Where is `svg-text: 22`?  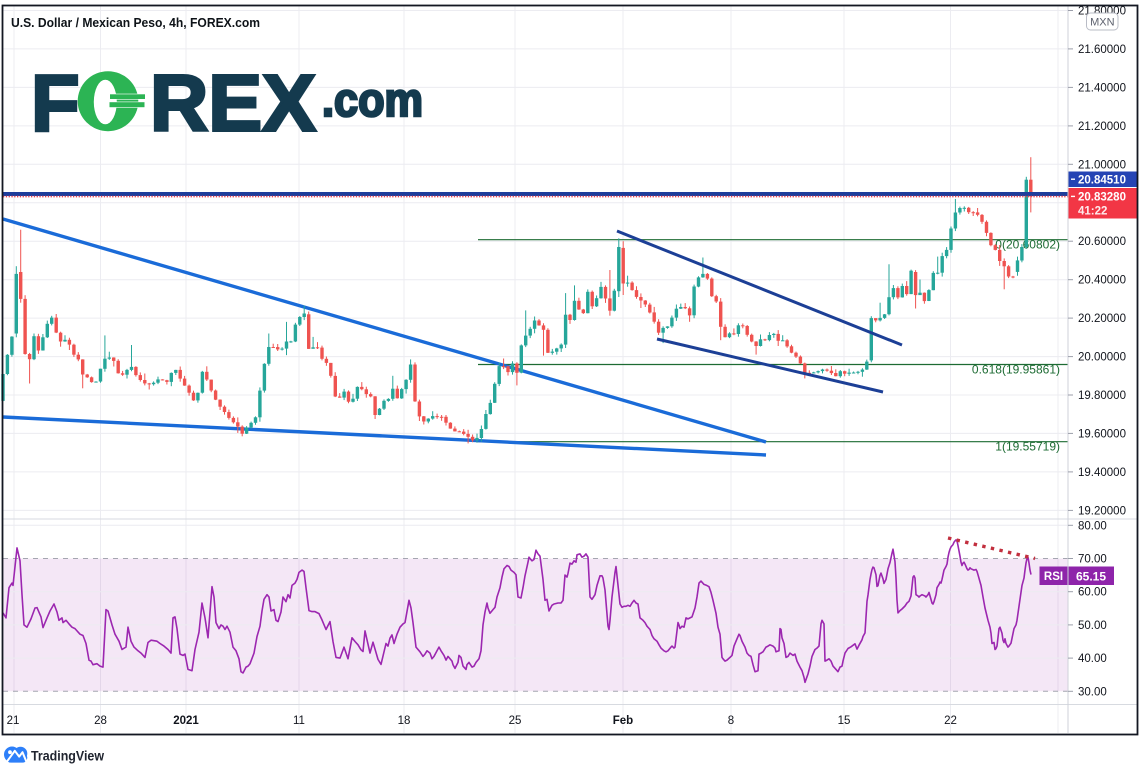 svg-text: 22 is located at coordinates (950, 721).